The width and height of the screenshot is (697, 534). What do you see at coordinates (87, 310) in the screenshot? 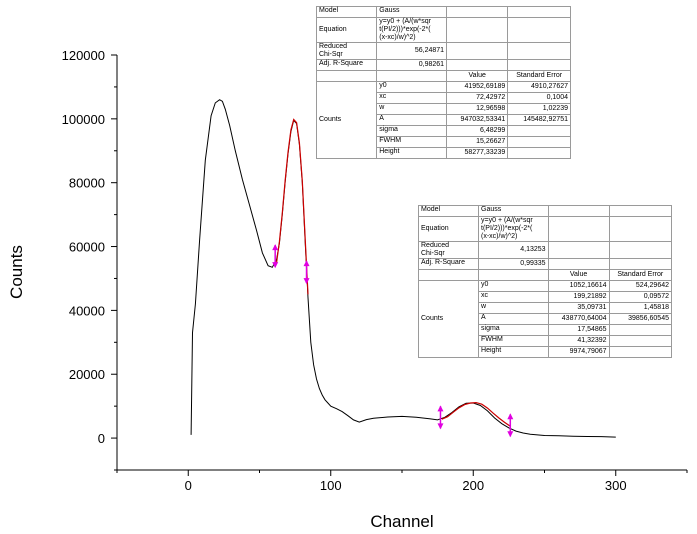
I see `y-tick-label: 40000` at bounding box center [87, 310].